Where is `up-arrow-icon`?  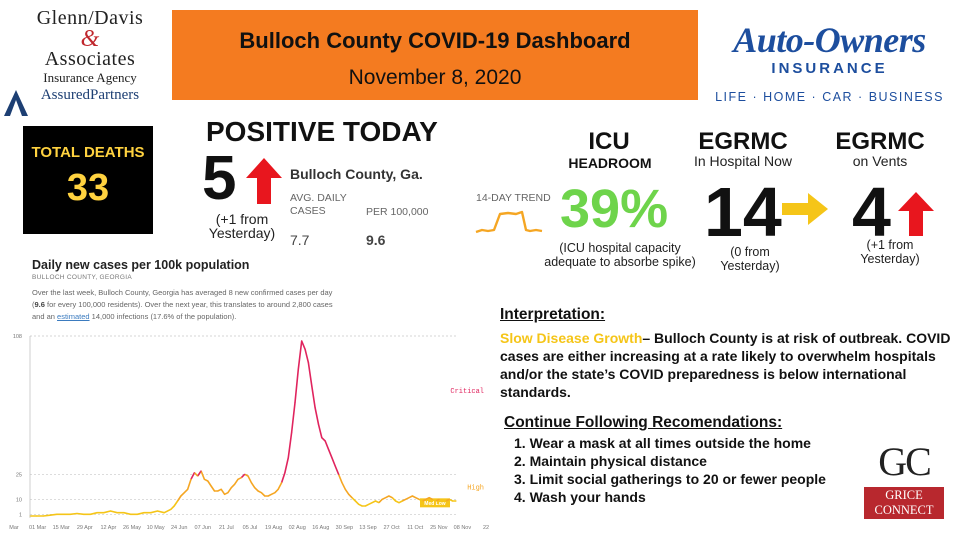 up-arrow-icon is located at coordinates (916, 214).